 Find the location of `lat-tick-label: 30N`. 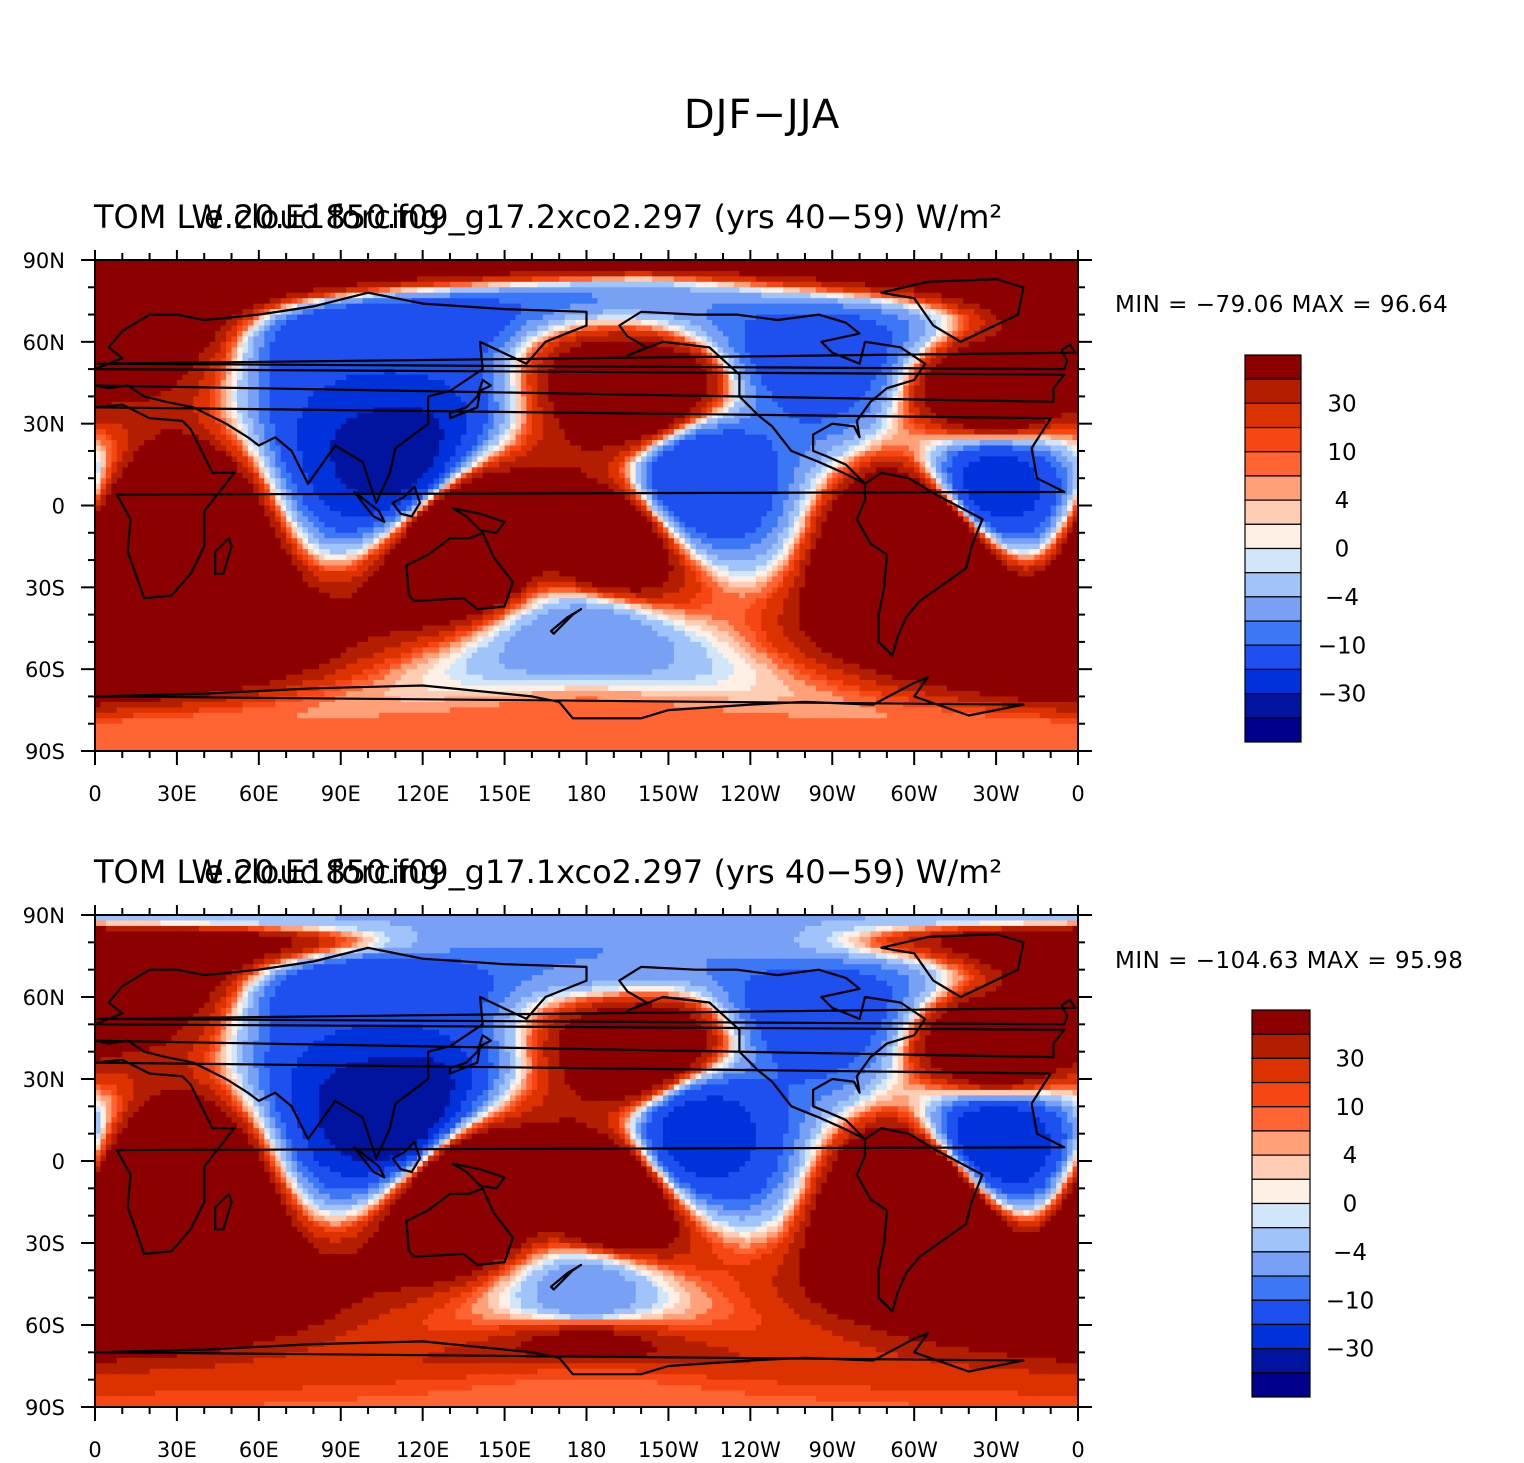

lat-tick-label: 30N is located at coordinates (44, 1080).